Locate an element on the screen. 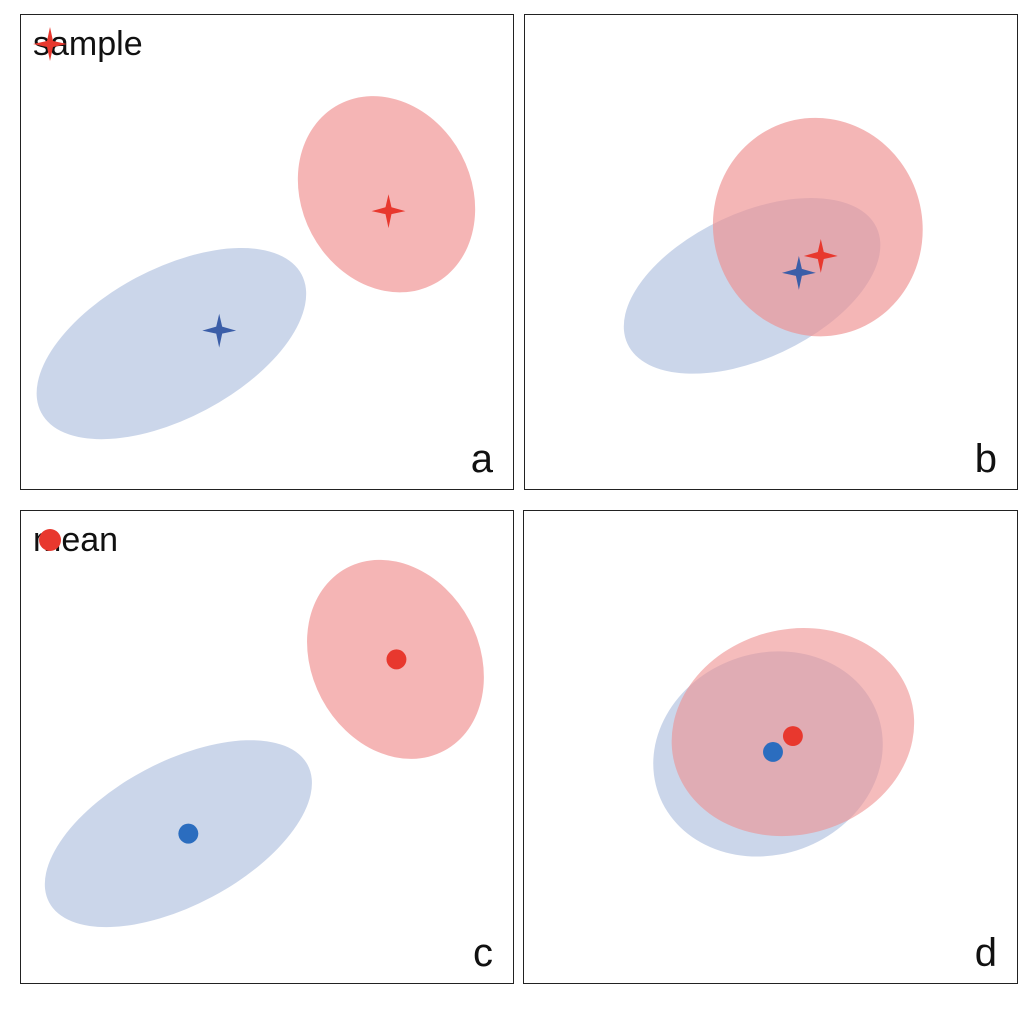 The width and height of the screenshot is (1032, 1018). dot-legend-icon is located at coordinates (50, 540).